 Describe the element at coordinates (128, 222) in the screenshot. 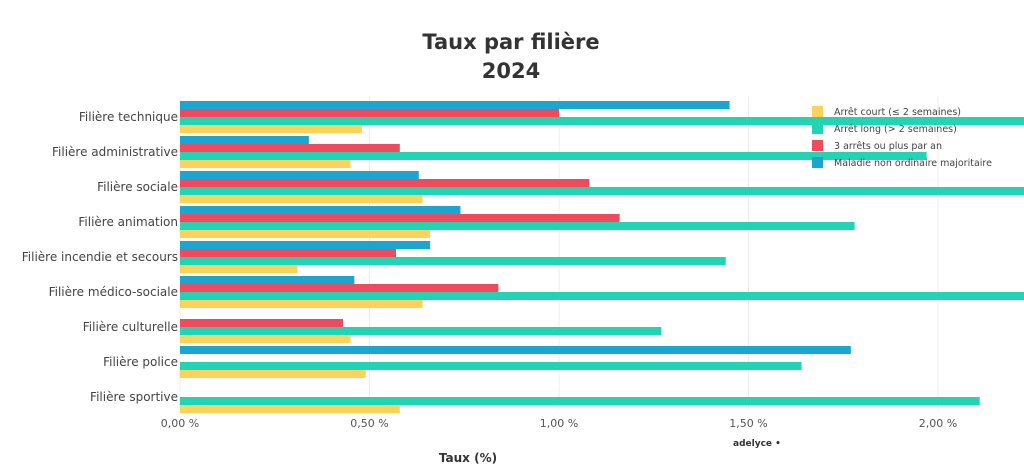

I see `category-label: Filière animation` at that location.